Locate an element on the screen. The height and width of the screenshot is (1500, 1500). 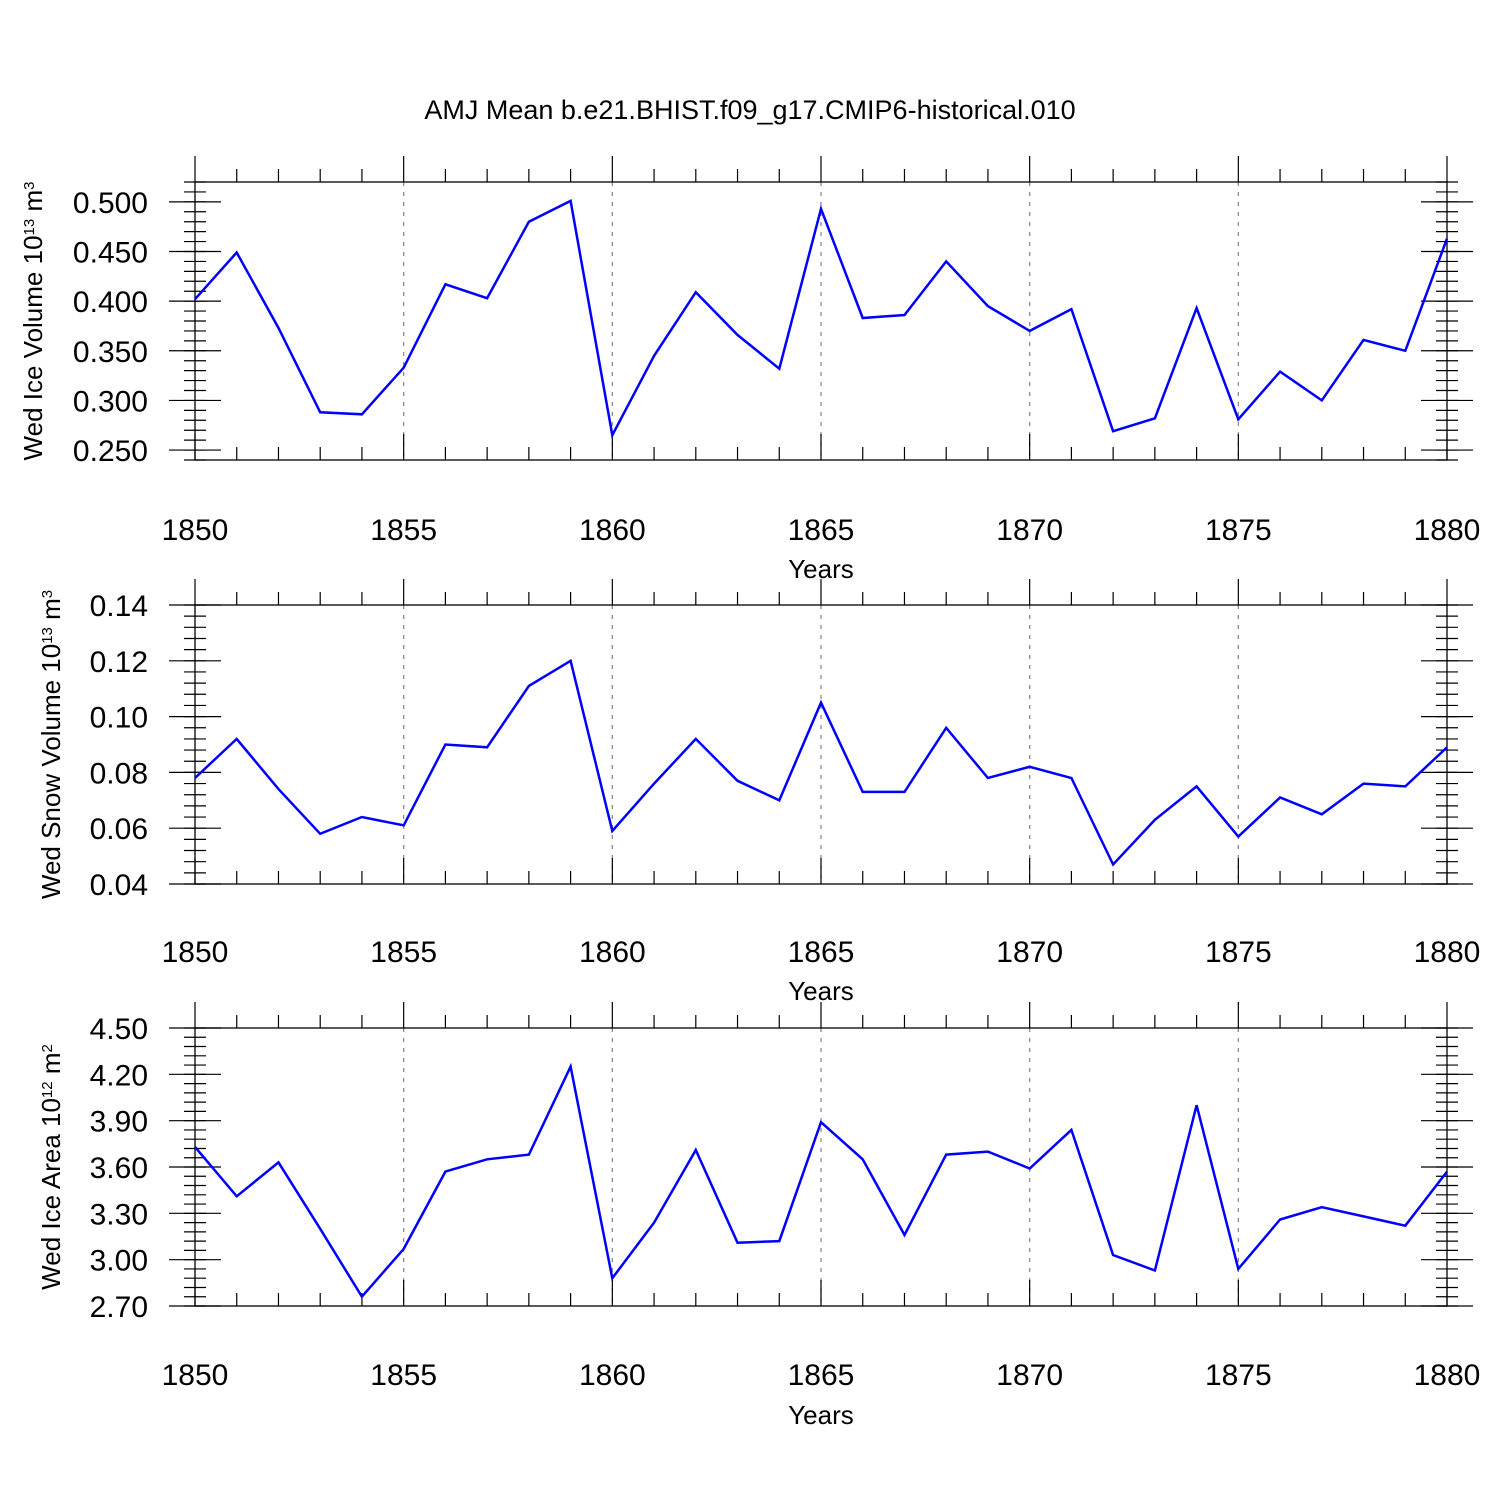
y-tick-label: 0.300 is located at coordinates (110, 401).